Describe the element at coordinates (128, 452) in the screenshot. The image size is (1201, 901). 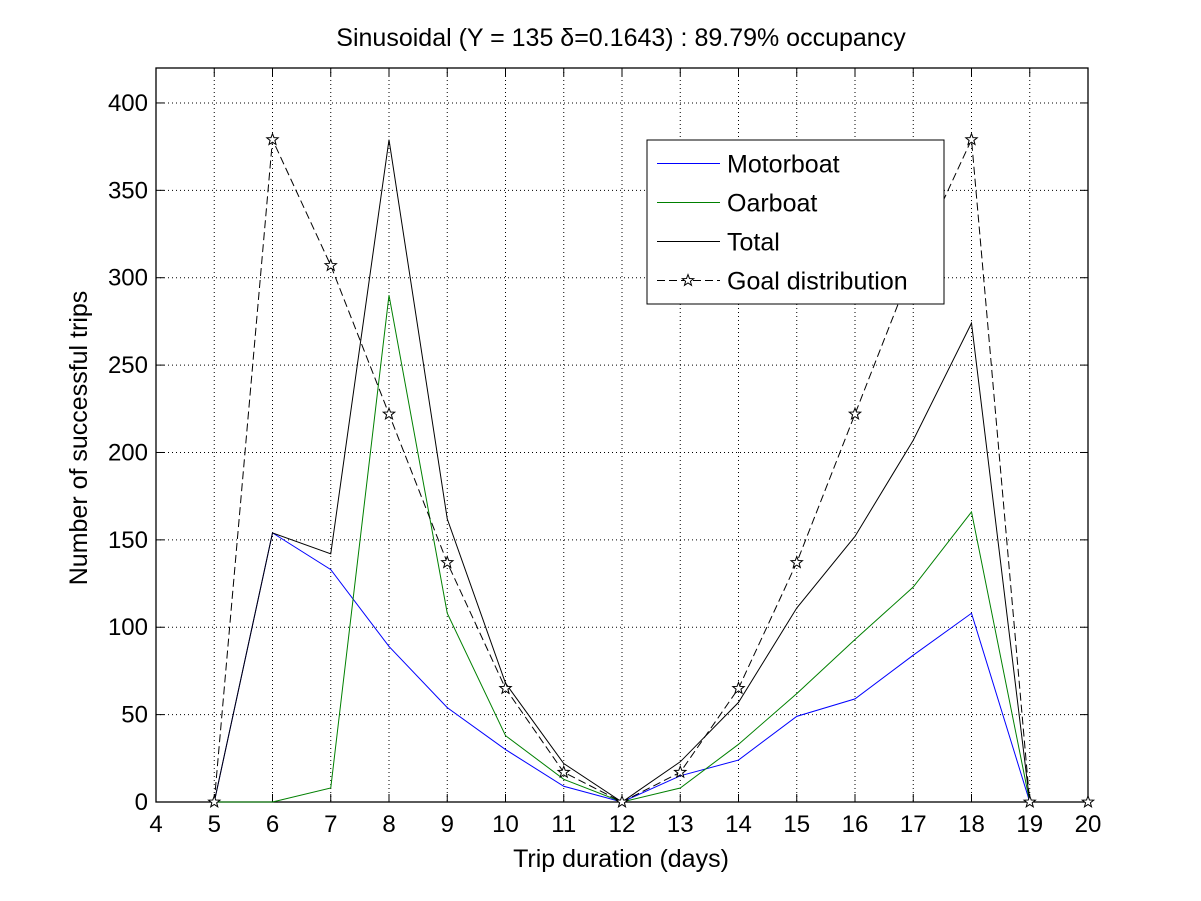
I see `y-tick-label: 200` at that location.